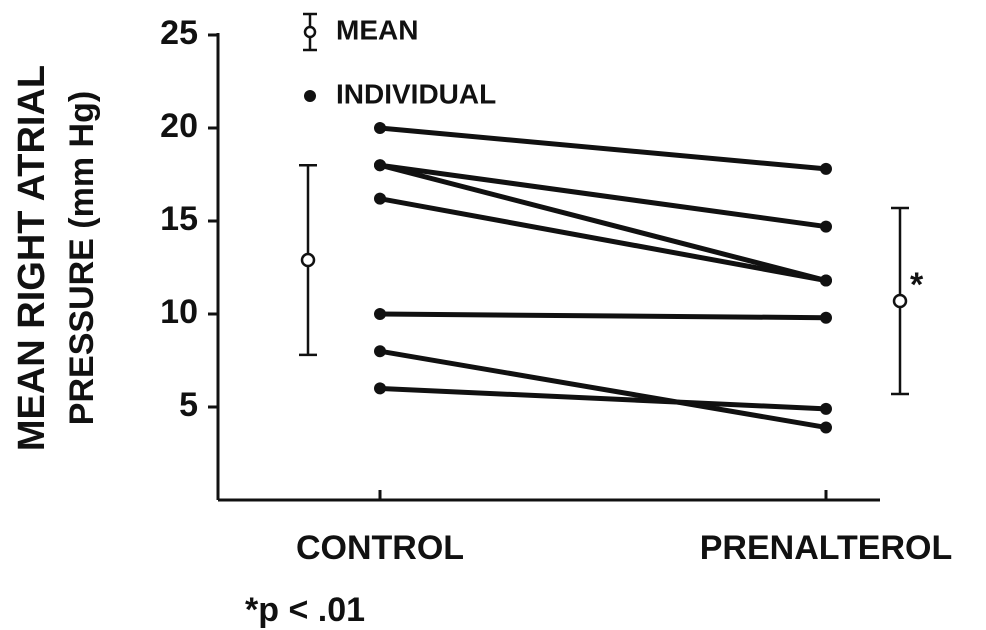 This screenshot has height=630, width=986. What do you see at coordinates (305, 610) in the screenshot?
I see `footnote: *p < .01` at bounding box center [305, 610].